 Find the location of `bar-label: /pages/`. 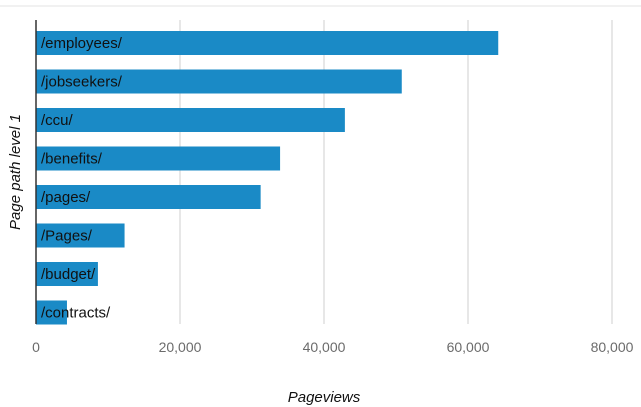

bar-label: /pages/ is located at coordinates (66, 197).